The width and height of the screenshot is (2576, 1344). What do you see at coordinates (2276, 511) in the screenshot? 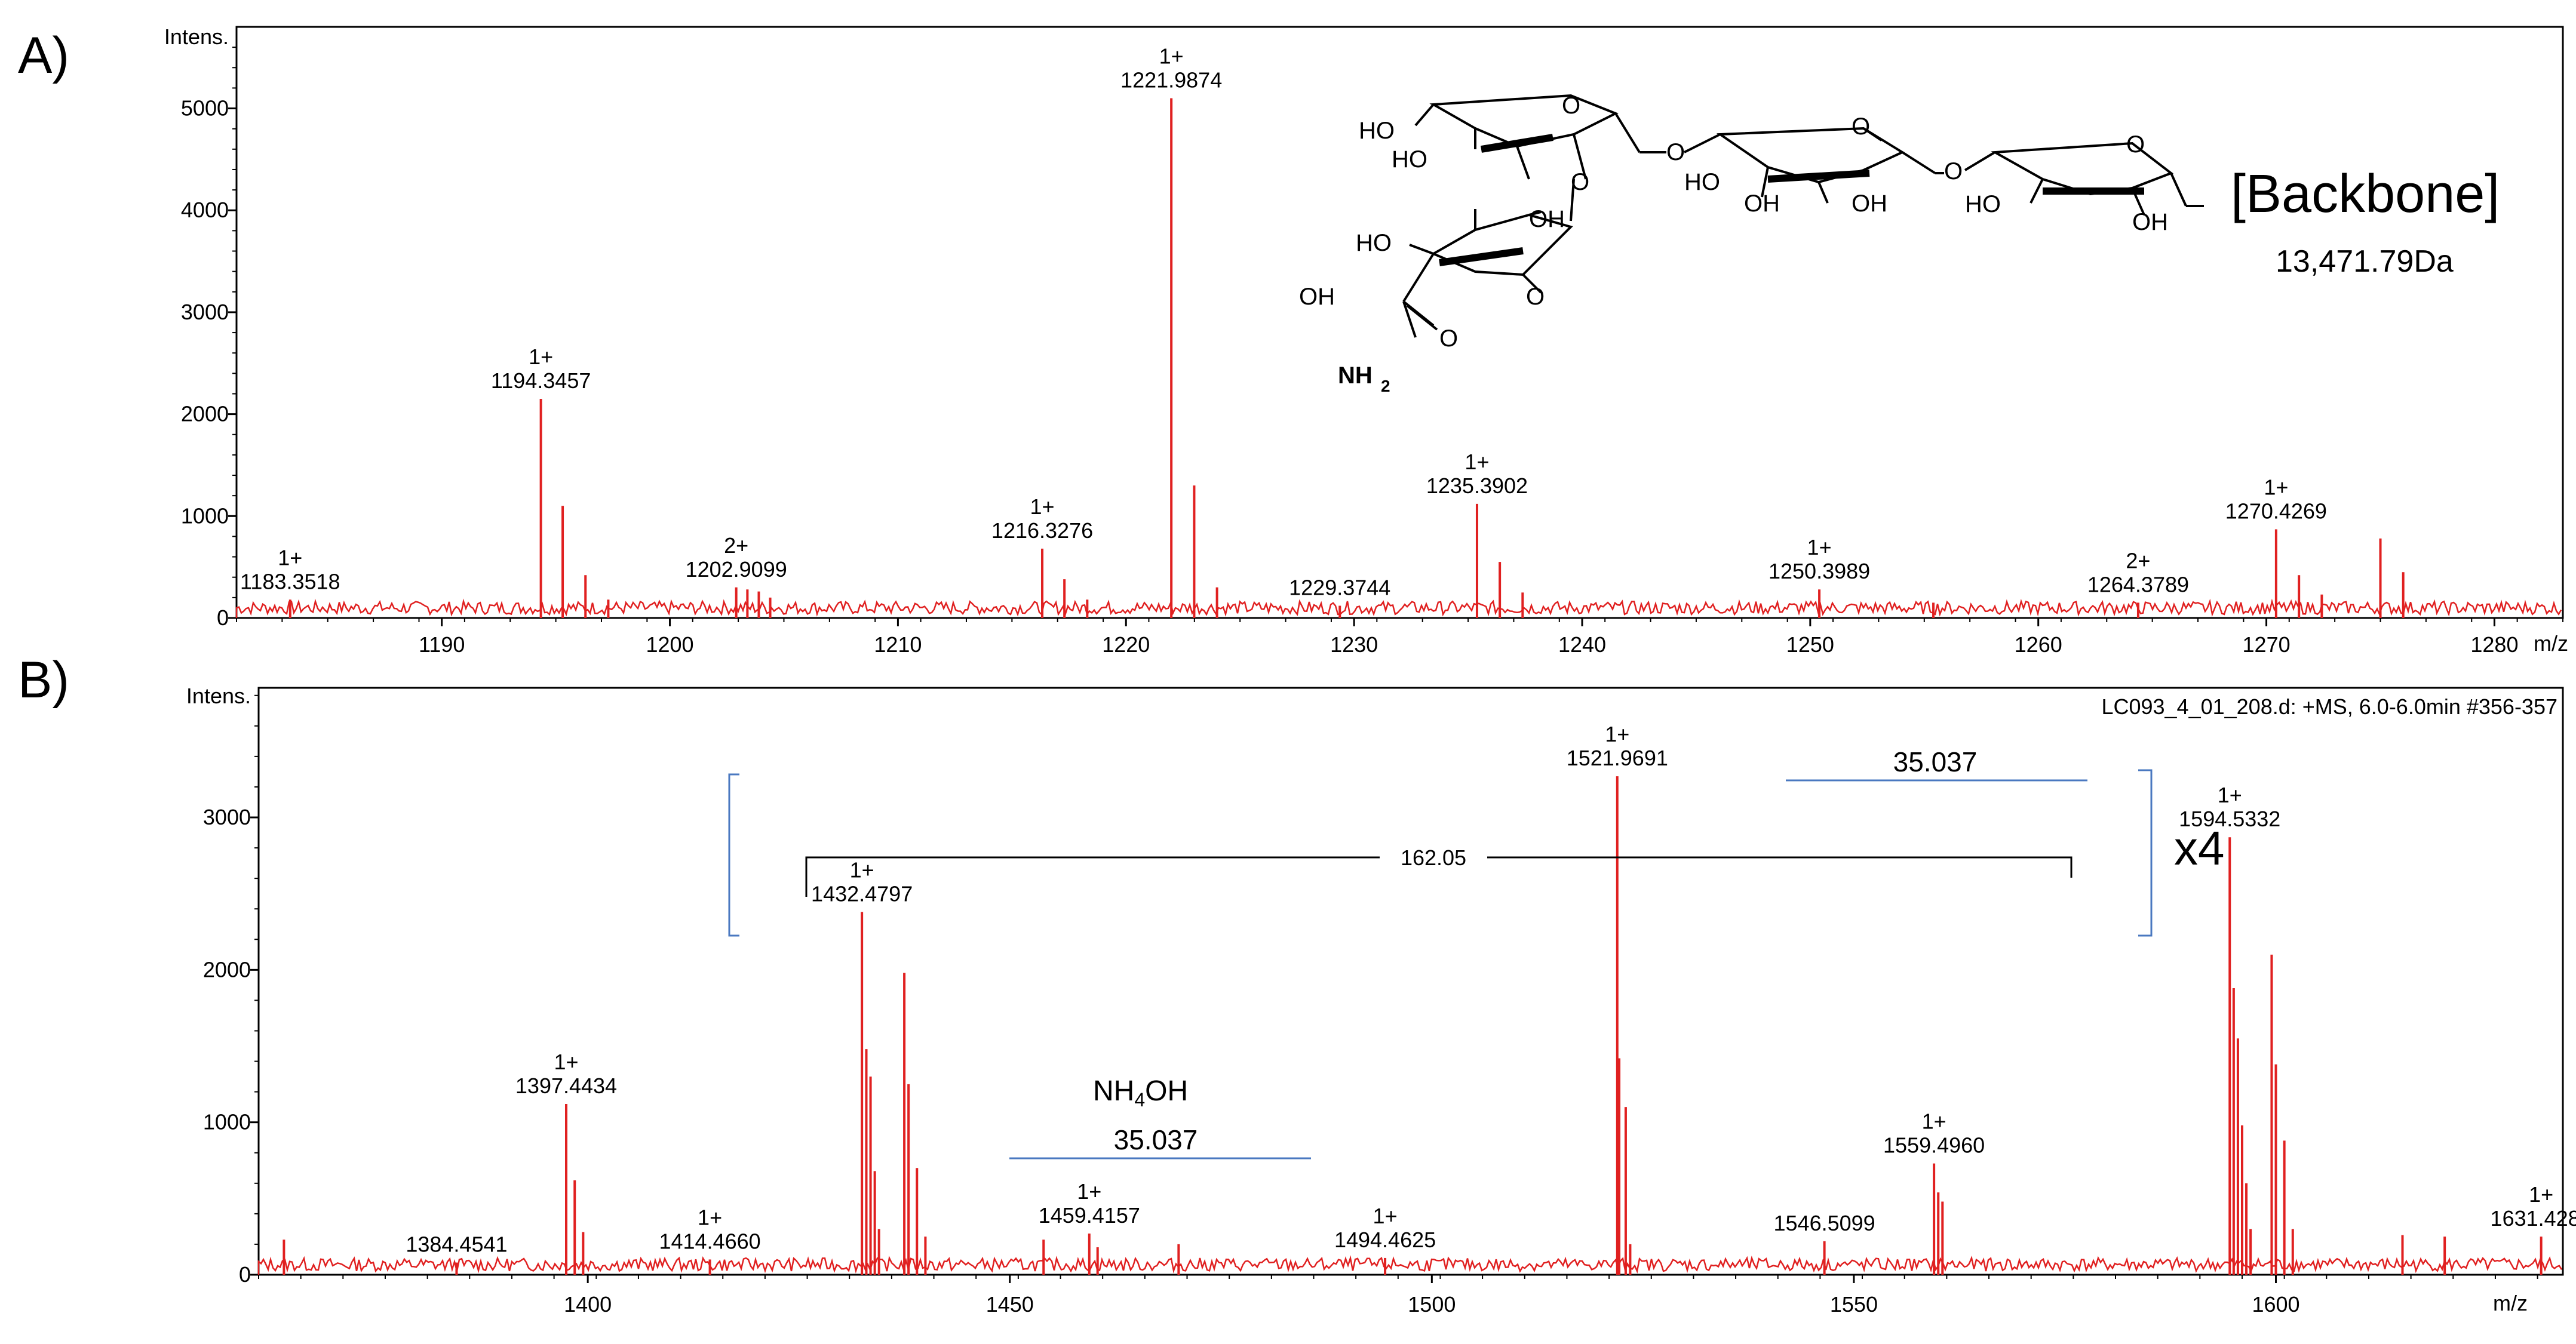
I see `peak-mz-label: 1270.4269` at bounding box center [2276, 511].